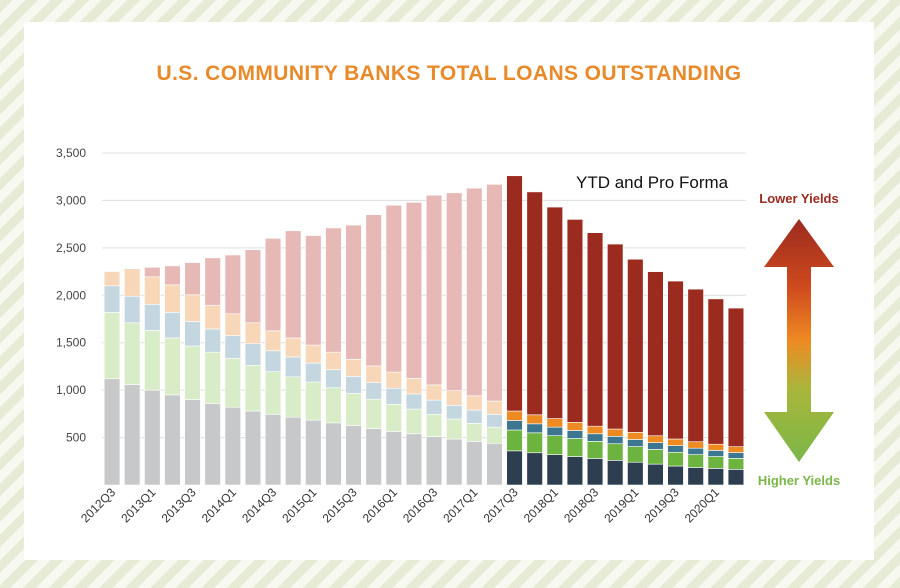  Describe the element at coordinates (621, 505) in the screenshot. I see `x-tick-label: 2019Q1` at that location.